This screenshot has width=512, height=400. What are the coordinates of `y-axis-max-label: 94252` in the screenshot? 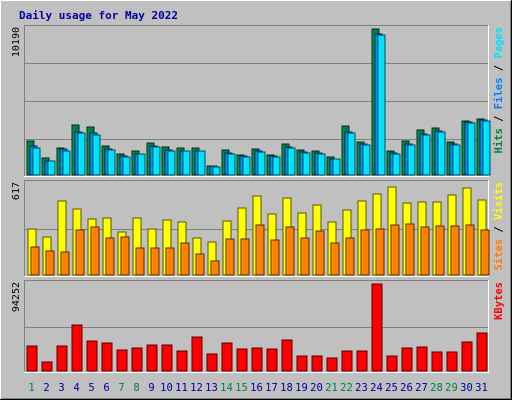 It's located at (16, 297).